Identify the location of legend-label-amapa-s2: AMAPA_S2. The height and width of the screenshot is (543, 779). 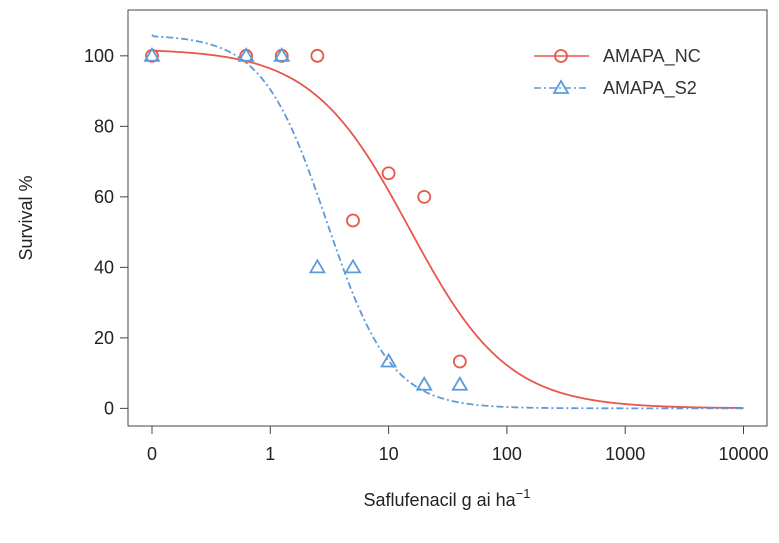
(650, 88).